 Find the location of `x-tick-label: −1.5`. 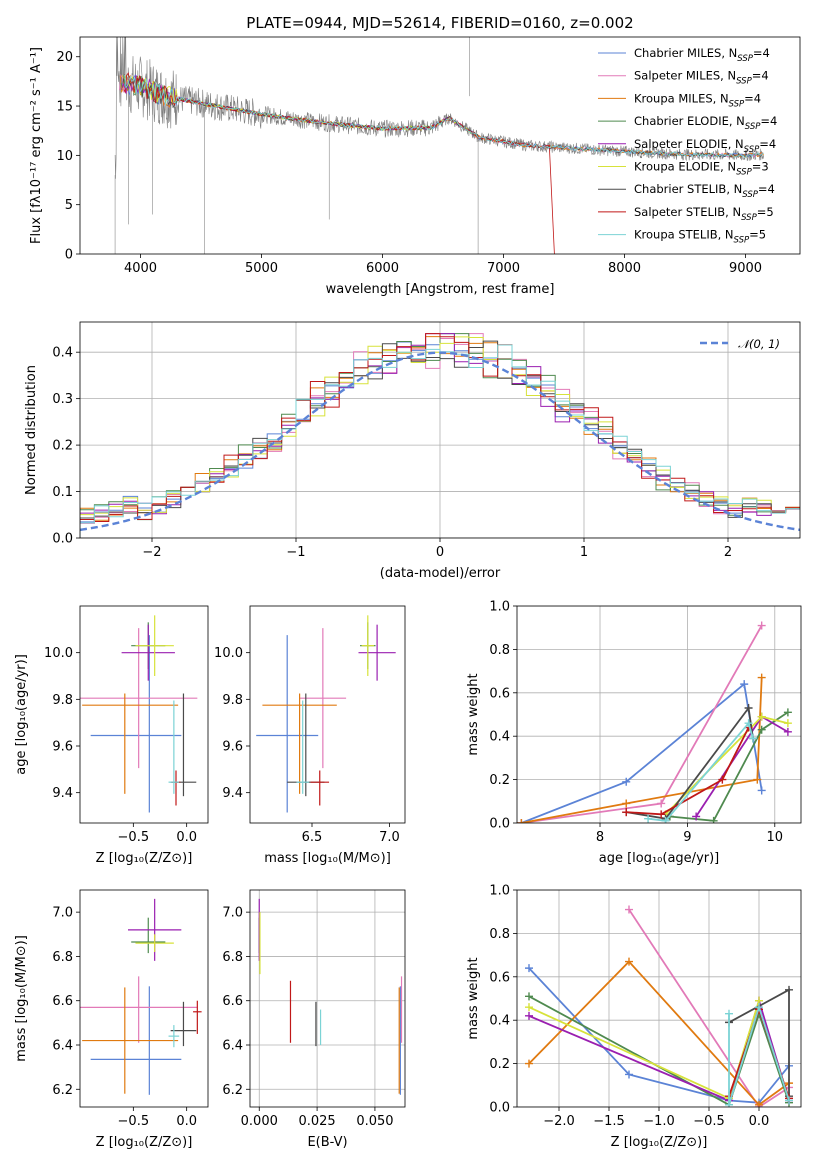

x-tick-label: −1.5 is located at coordinates (609, 1121).